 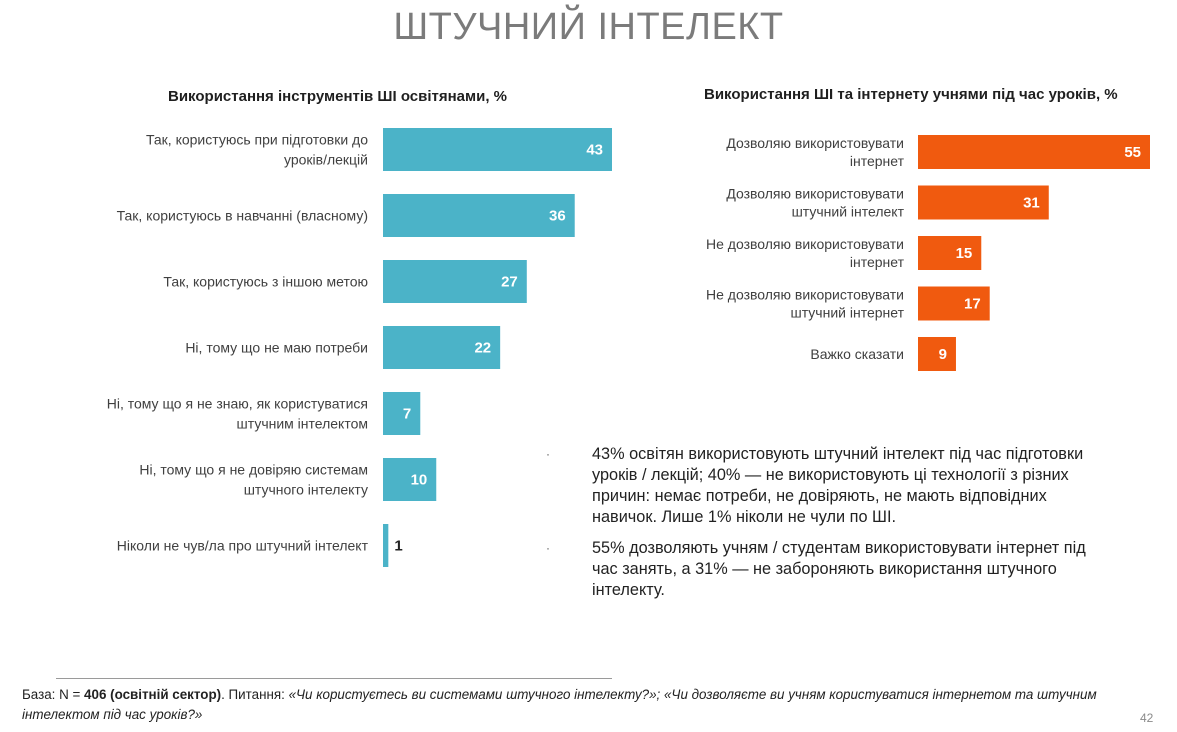 What do you see at coordinates (972, 304) in the screenshot?
I see `data-label-students-4: 17` at bounding box center [972, 304].